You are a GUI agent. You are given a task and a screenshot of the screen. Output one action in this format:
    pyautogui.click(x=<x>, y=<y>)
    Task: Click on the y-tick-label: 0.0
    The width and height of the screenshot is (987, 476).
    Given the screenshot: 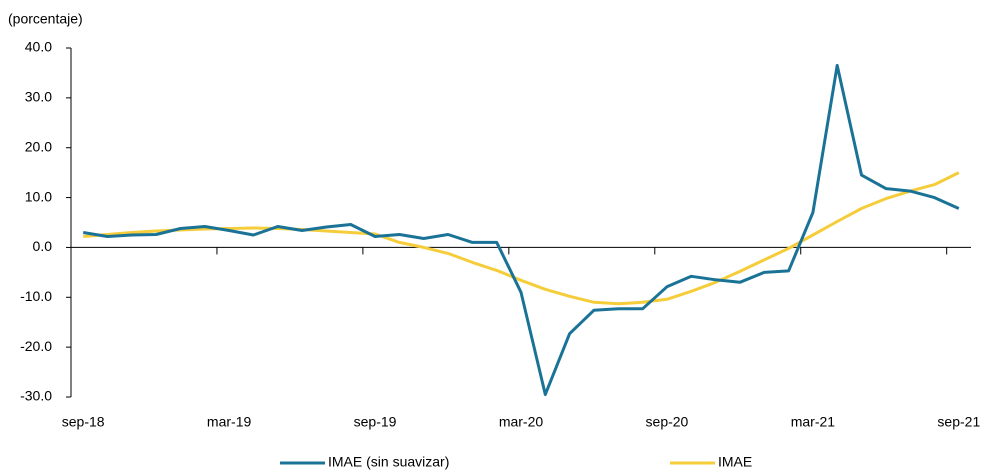 What is the action you would take?
    pyautogui.click(x=43, y=246)
    